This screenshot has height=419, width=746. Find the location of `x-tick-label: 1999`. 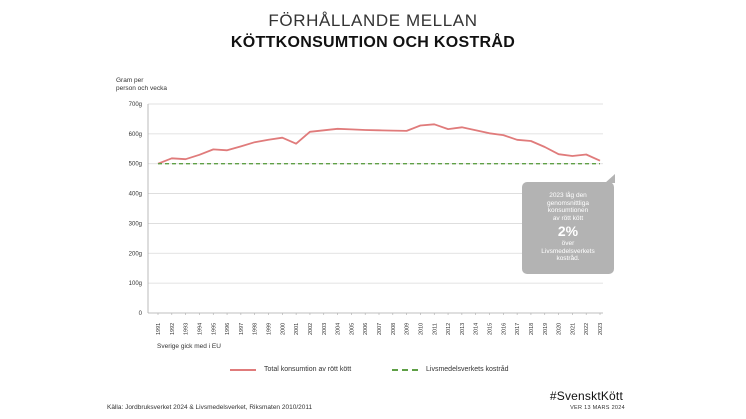

x-tick-label: 1999 is located at coordinates (270, 329).